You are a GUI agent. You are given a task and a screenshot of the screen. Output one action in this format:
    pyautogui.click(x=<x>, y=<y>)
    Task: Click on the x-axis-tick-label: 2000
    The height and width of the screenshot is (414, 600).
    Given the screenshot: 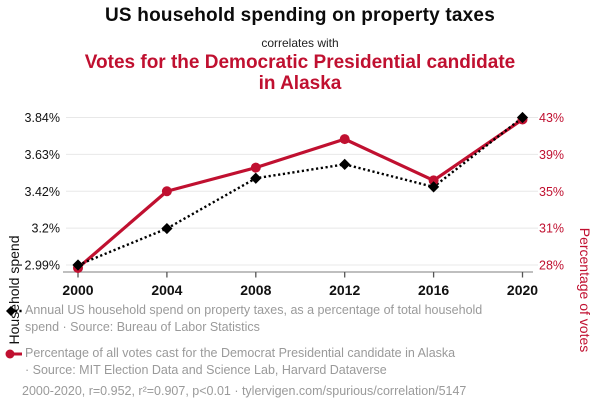 What is the action you would take?
    pyautogui.click(x=77, y=290)
    